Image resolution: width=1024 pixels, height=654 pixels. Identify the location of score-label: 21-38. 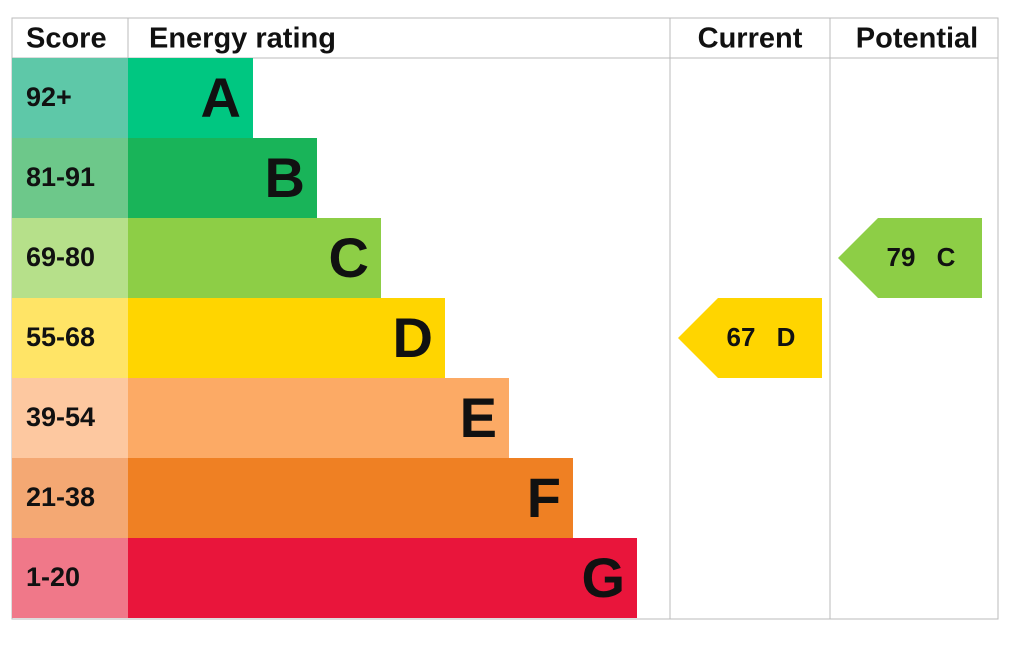
(60, 497).